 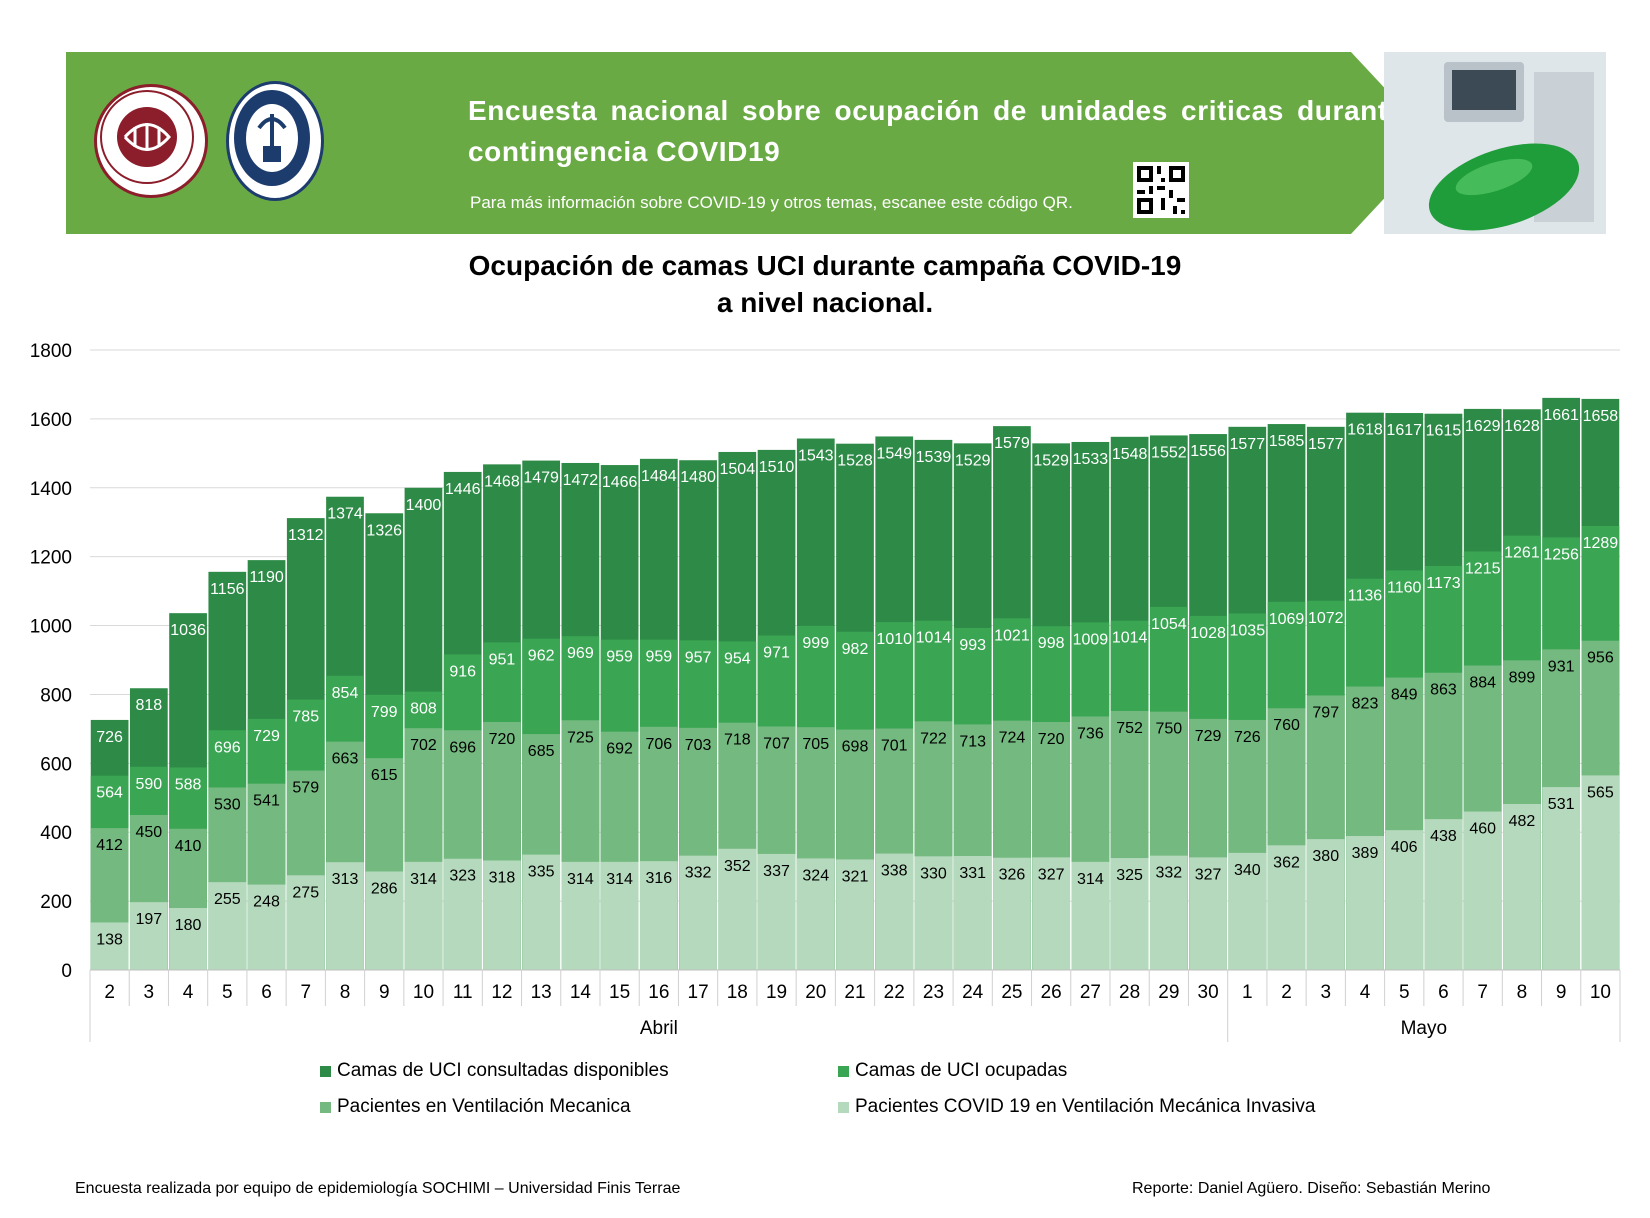 I want to click on data-label: 255, so click(x=227, y=899).